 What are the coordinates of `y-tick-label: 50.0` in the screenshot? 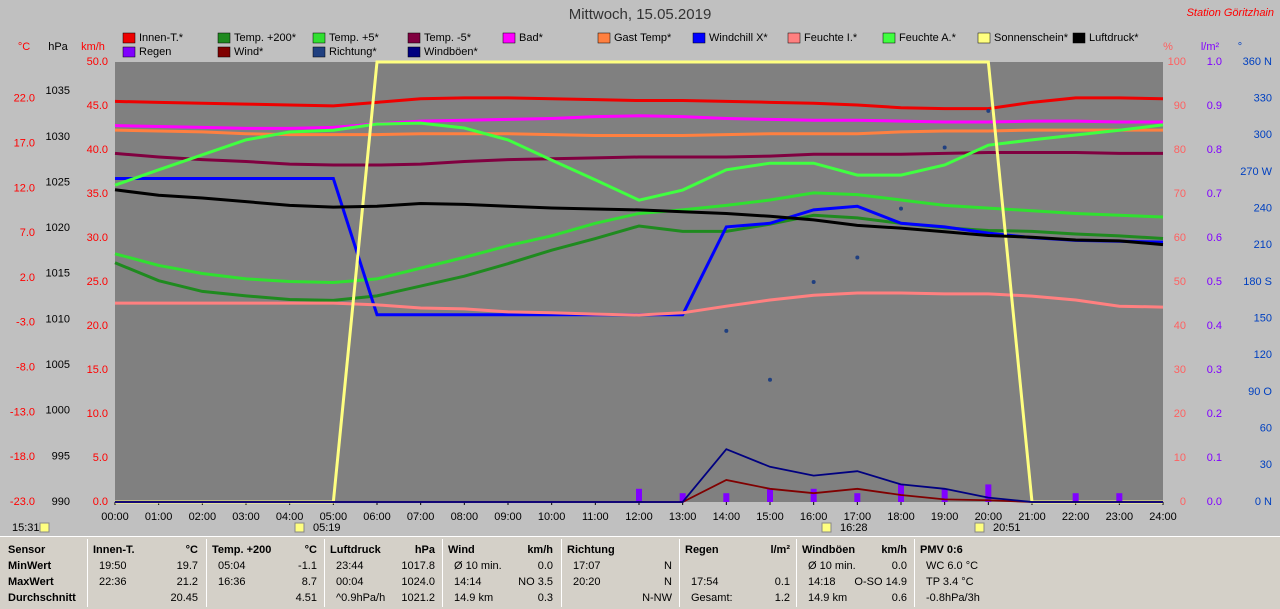 It's located at (97, 62).